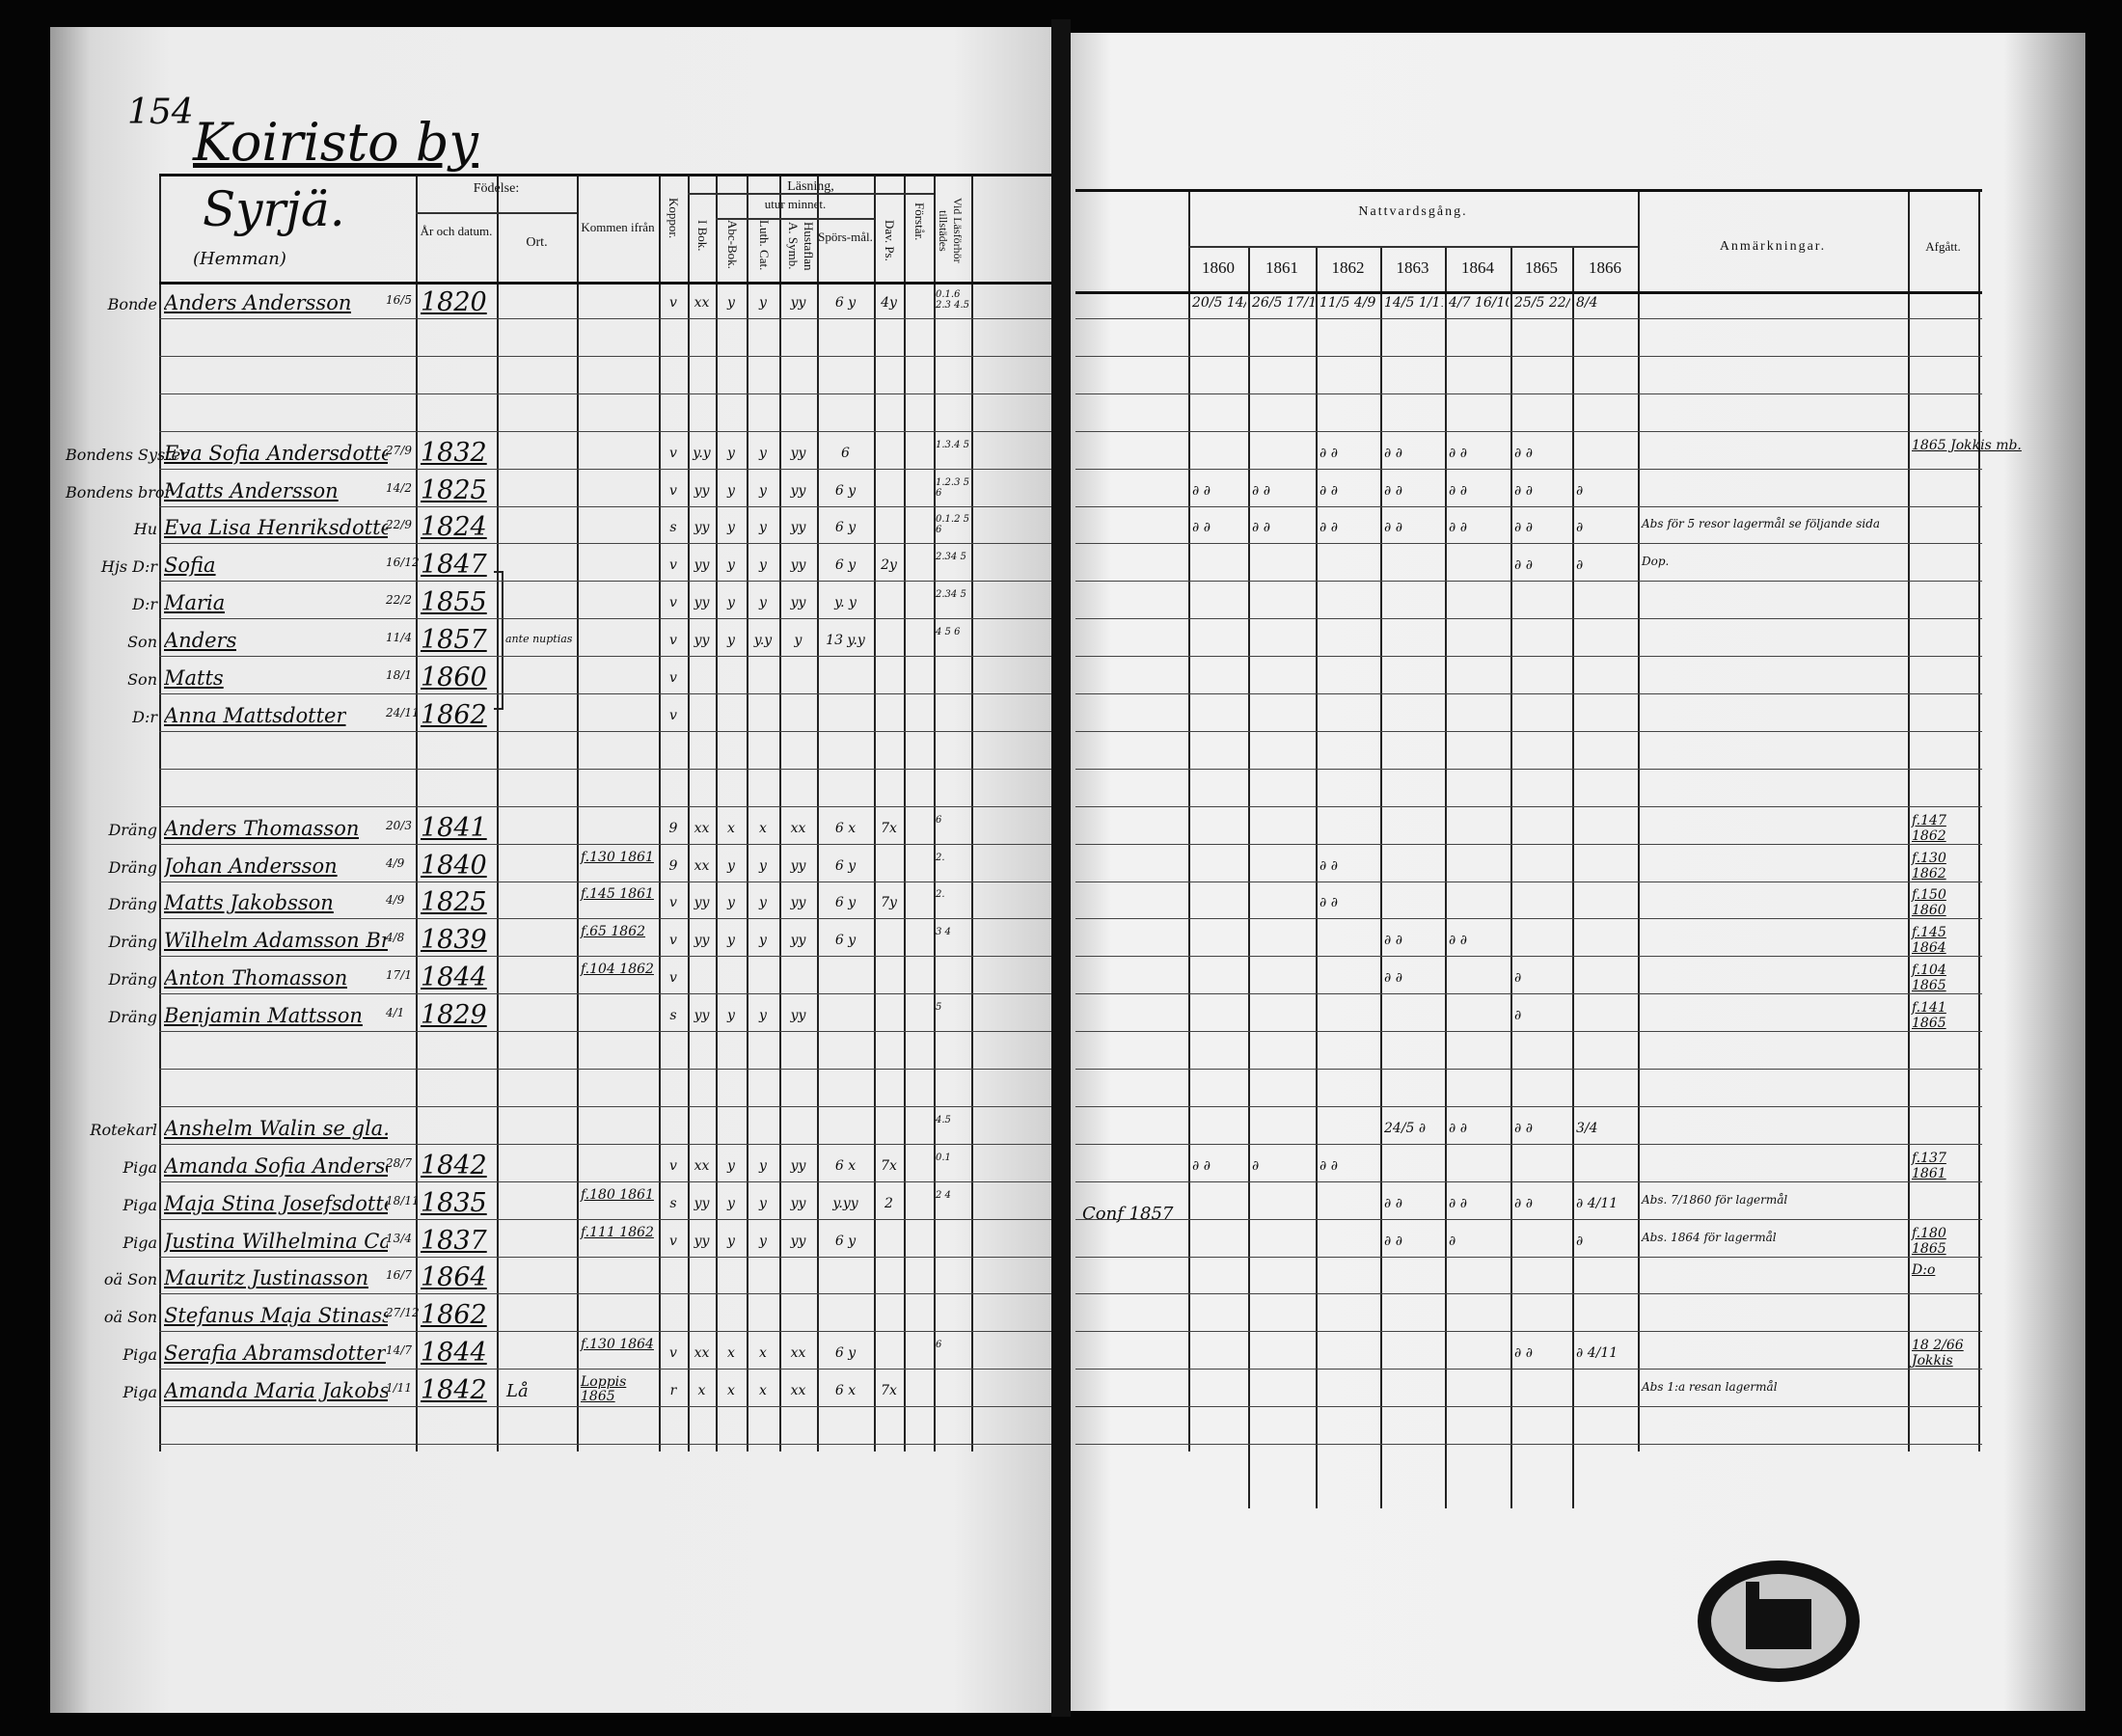 This screenshot has width=2122, height=1736. I want to click on person-name: Matts, so click(194, 678).